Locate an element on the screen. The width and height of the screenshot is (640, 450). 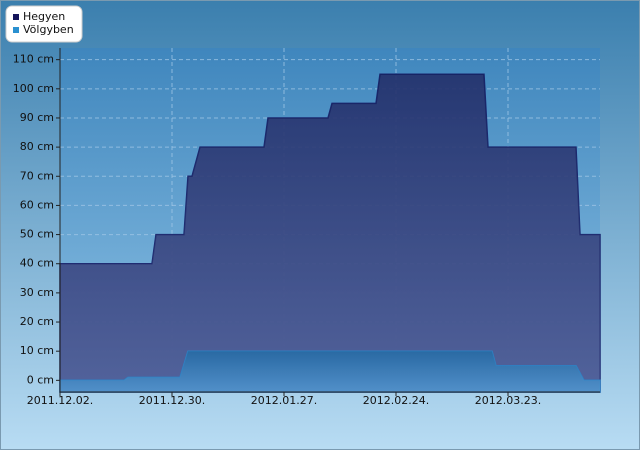
y-tick-label: 50 cm is located at coordinates (37, 234).